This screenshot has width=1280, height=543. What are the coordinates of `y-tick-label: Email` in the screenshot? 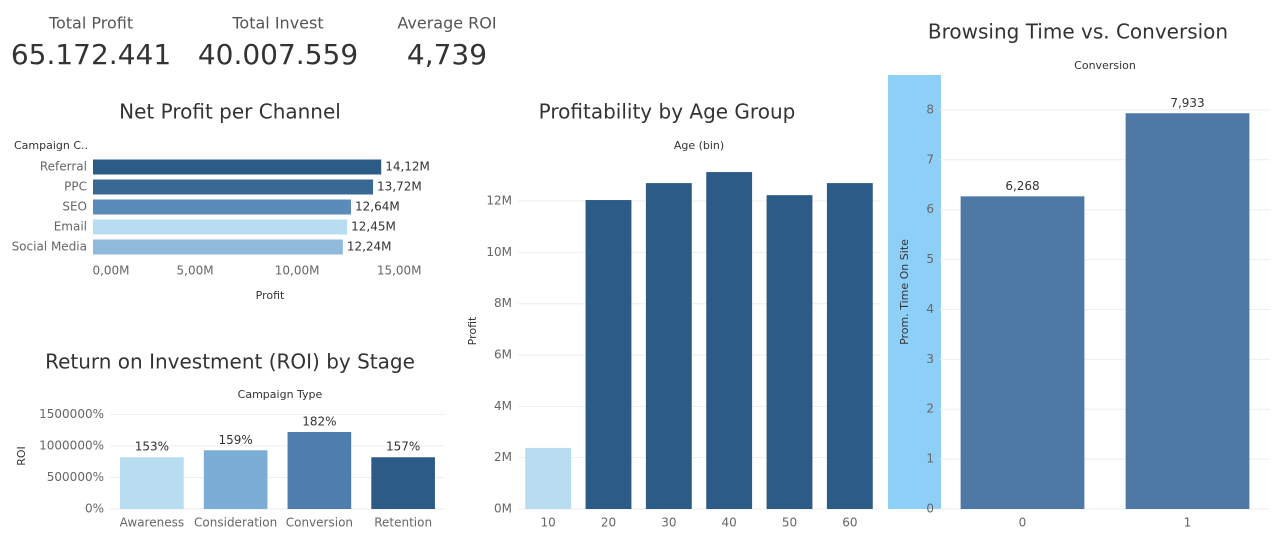 It's located at (70, 227).